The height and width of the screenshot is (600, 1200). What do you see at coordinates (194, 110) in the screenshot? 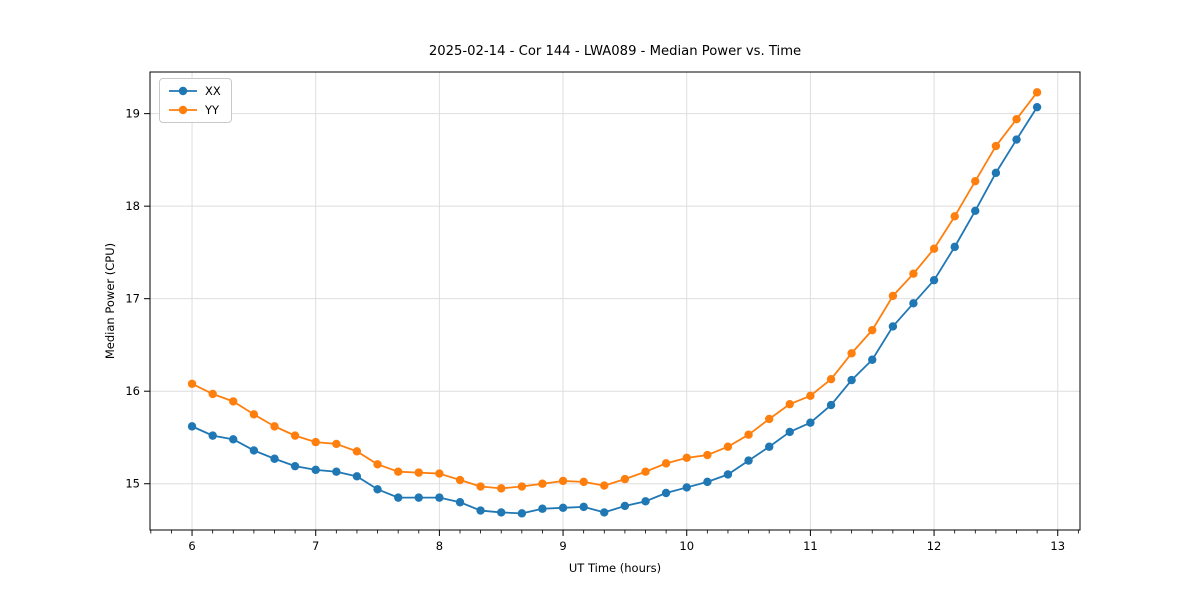
I see `legend-item-yy: YY` at bounding box center [194, 110].